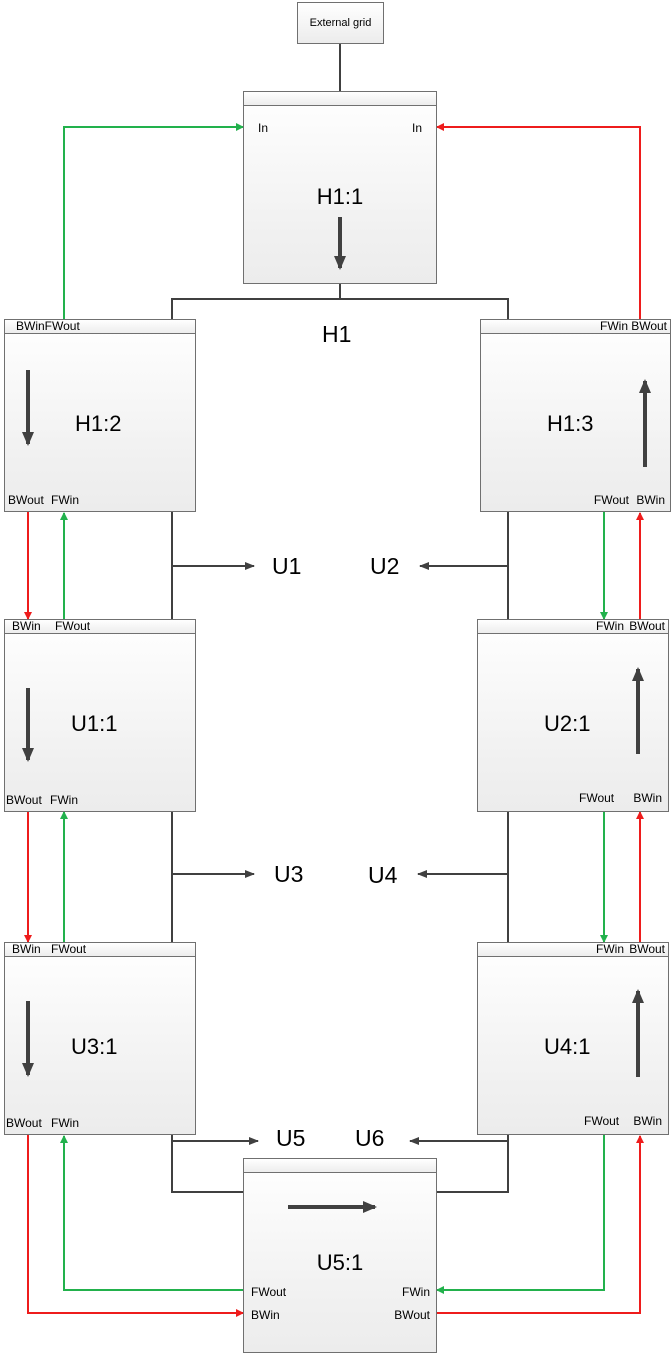 The width and height of the screenshot is (672, 1353). I want to click on node-u3-1: BWin FWout U3:1 BWout FWin, so click(100, 1038).